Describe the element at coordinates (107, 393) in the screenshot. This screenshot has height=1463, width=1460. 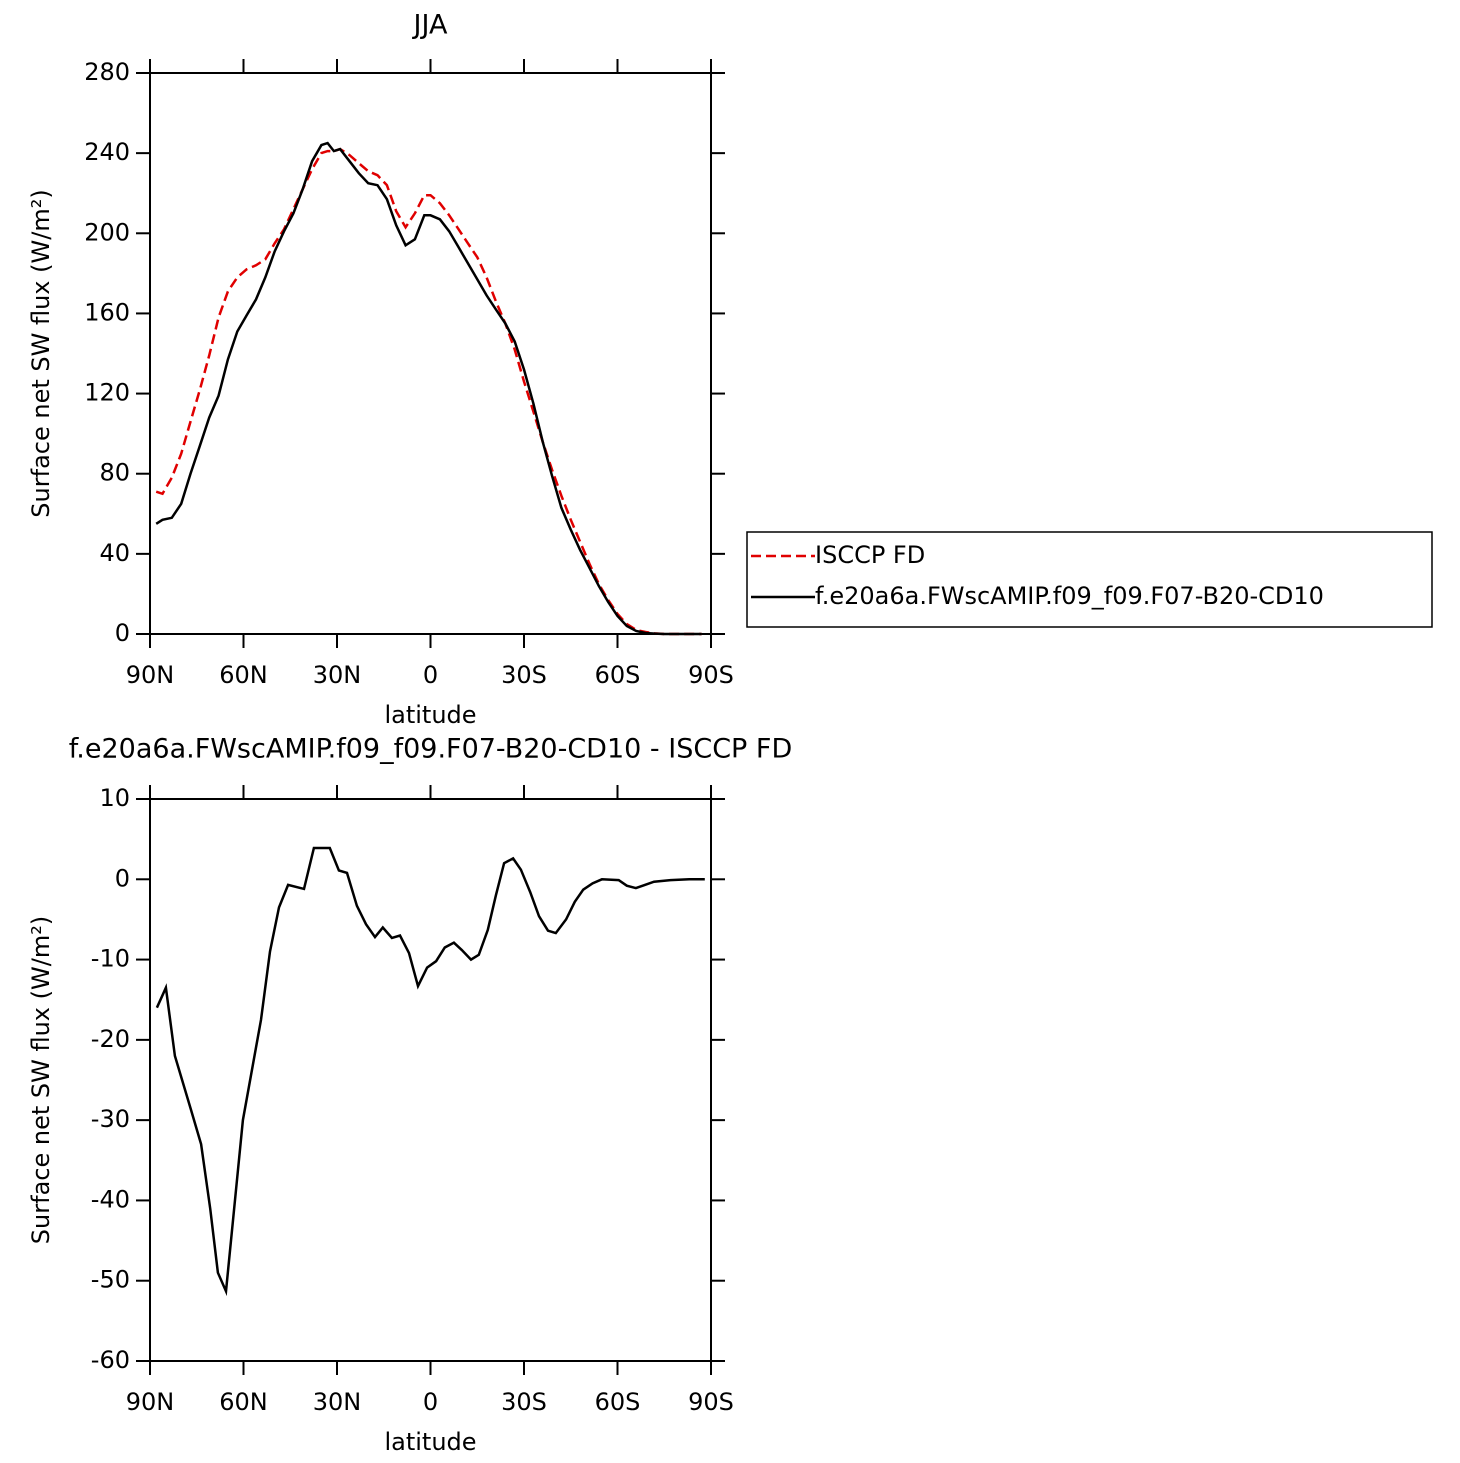
I see `y-tick-label: 120` at that location.